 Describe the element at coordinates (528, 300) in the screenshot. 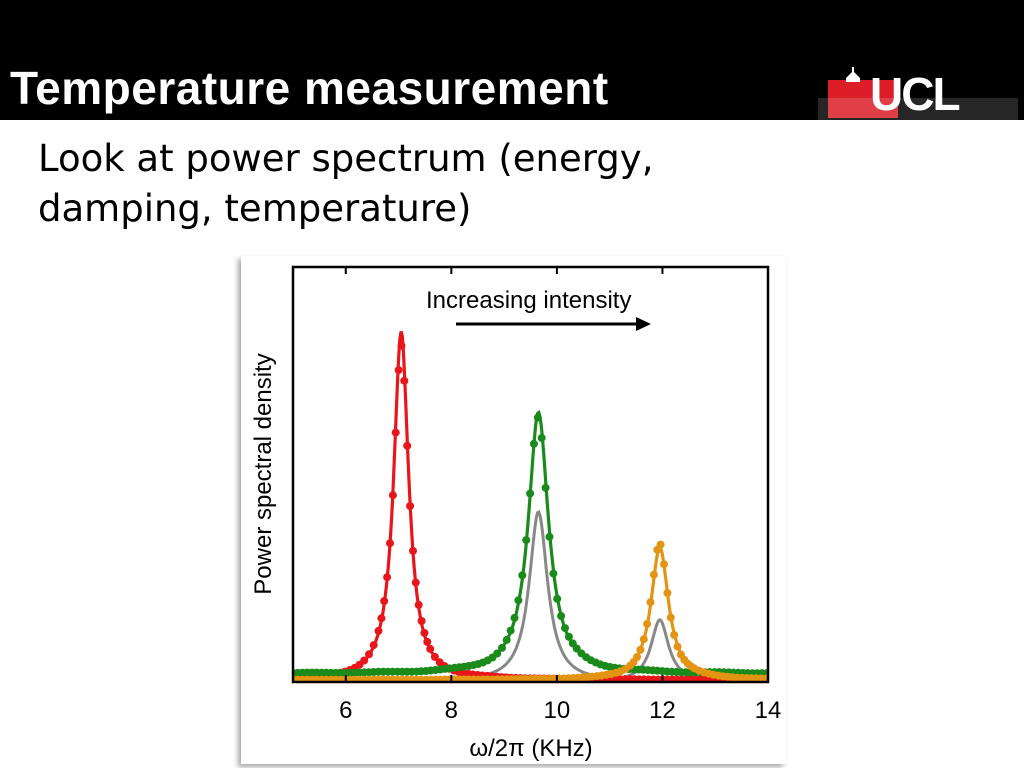

I see `annotation-text: Increasing intensity` at that location.